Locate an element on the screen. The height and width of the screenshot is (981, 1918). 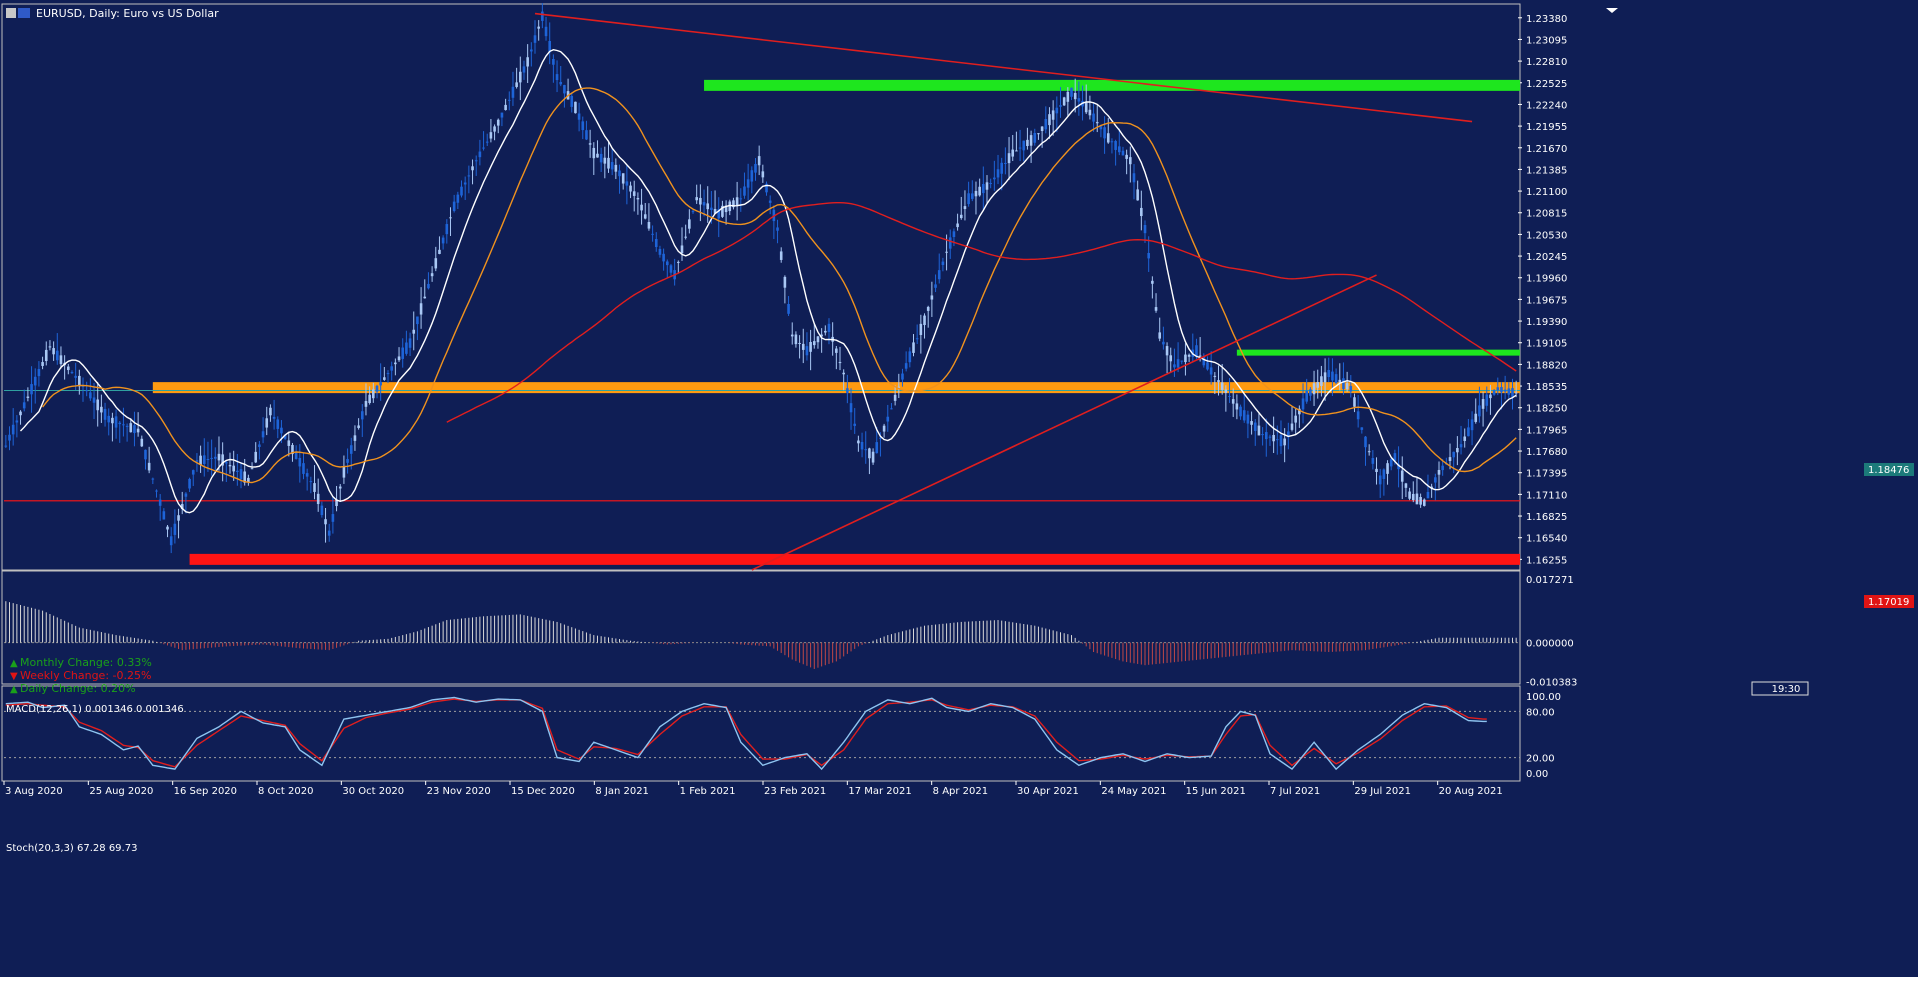
uptrend-line is located at coordinates (1064, 422).